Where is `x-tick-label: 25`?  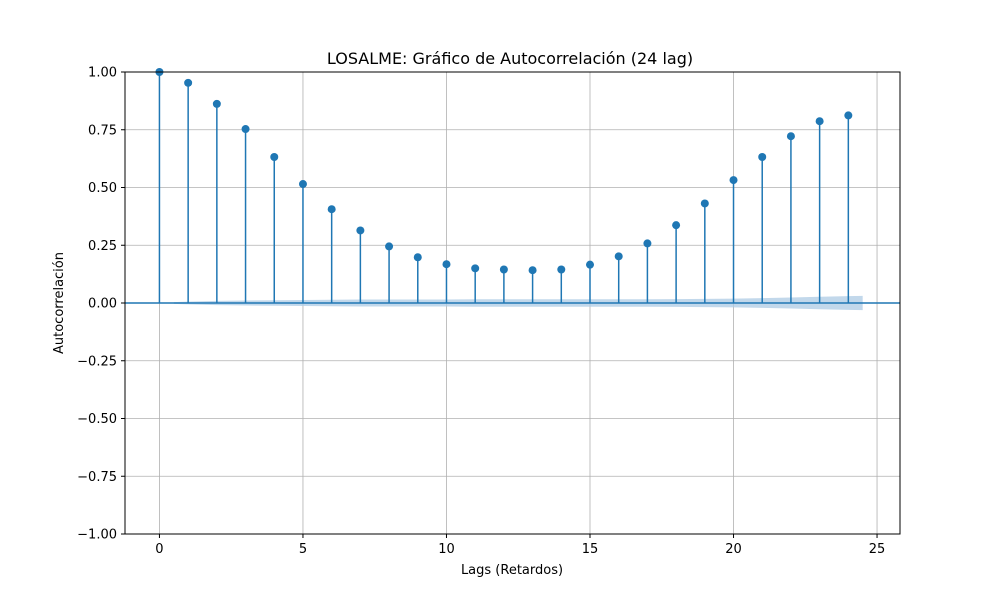 x-tick-label: 25 is located at coordinates (877, 549).